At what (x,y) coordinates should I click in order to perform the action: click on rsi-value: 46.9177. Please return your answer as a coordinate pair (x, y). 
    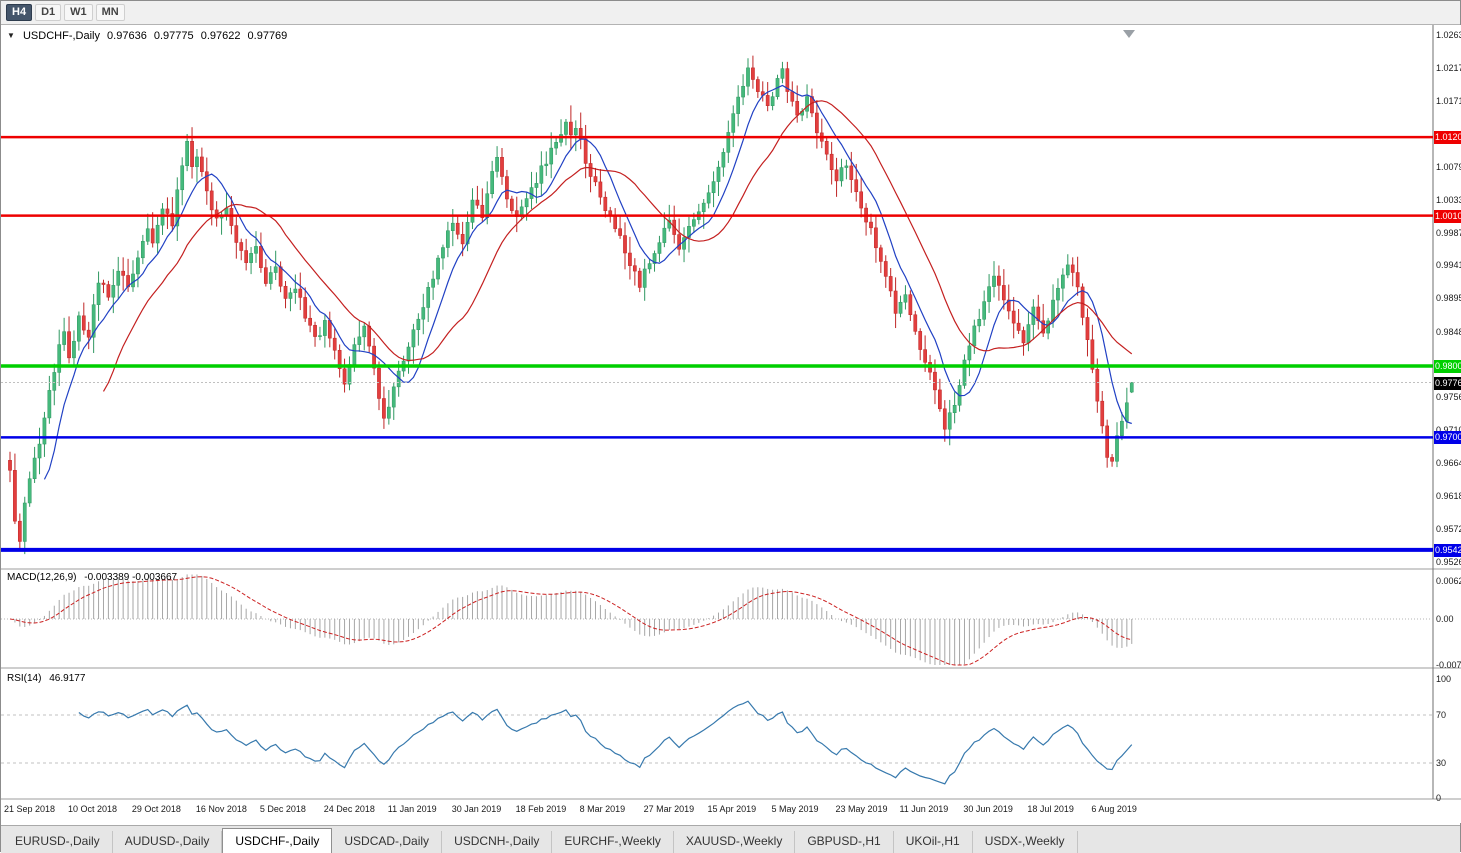
    Looking at the image, I should click on (67, 678).